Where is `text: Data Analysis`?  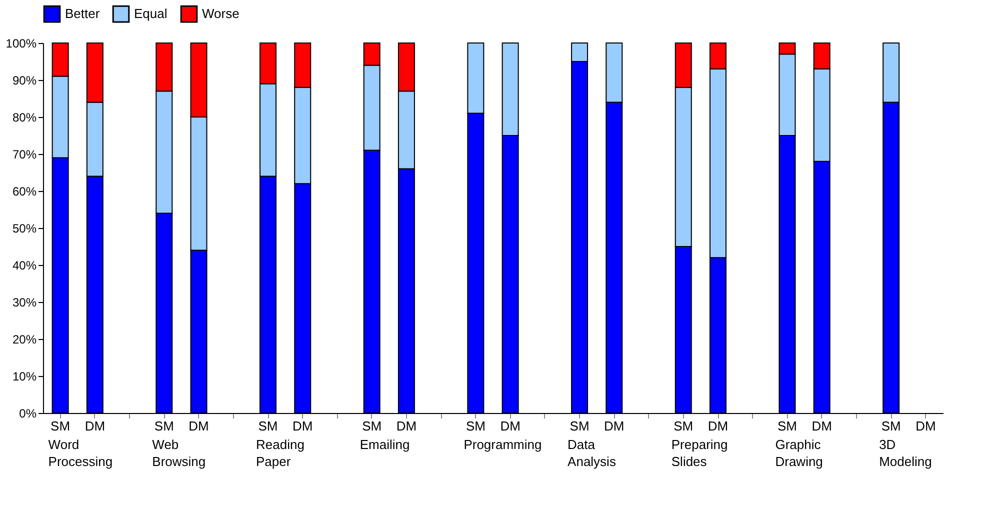
text: Data Analysis is located at coordinates (592, 453).